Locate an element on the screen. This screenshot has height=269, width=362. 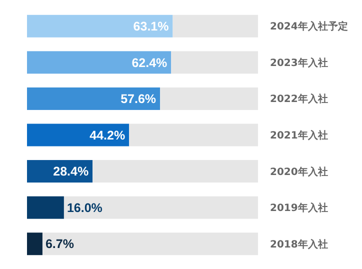
y-tick-label: 2024年入社予定 is located at coordinates (309, 26).